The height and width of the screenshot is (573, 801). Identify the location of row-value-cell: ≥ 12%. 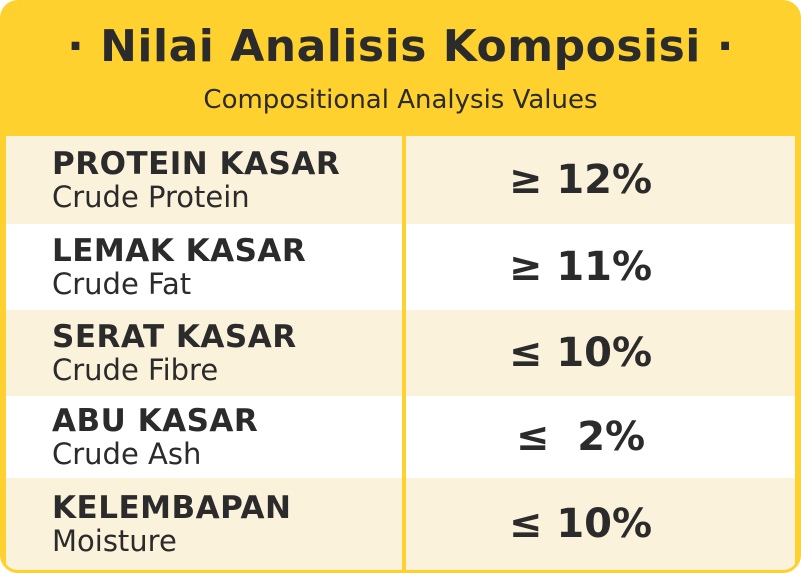
(598, 180).